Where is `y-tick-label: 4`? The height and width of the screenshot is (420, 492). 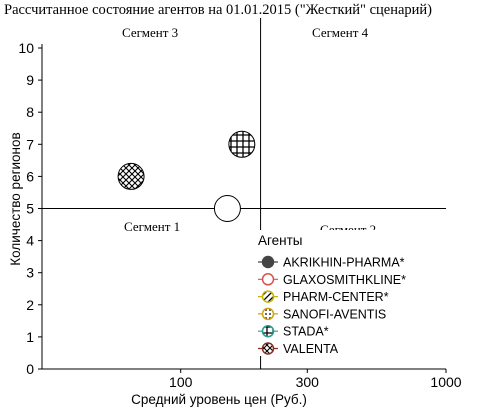
y-tick-label: 4 is located at coordinates (30, 241).